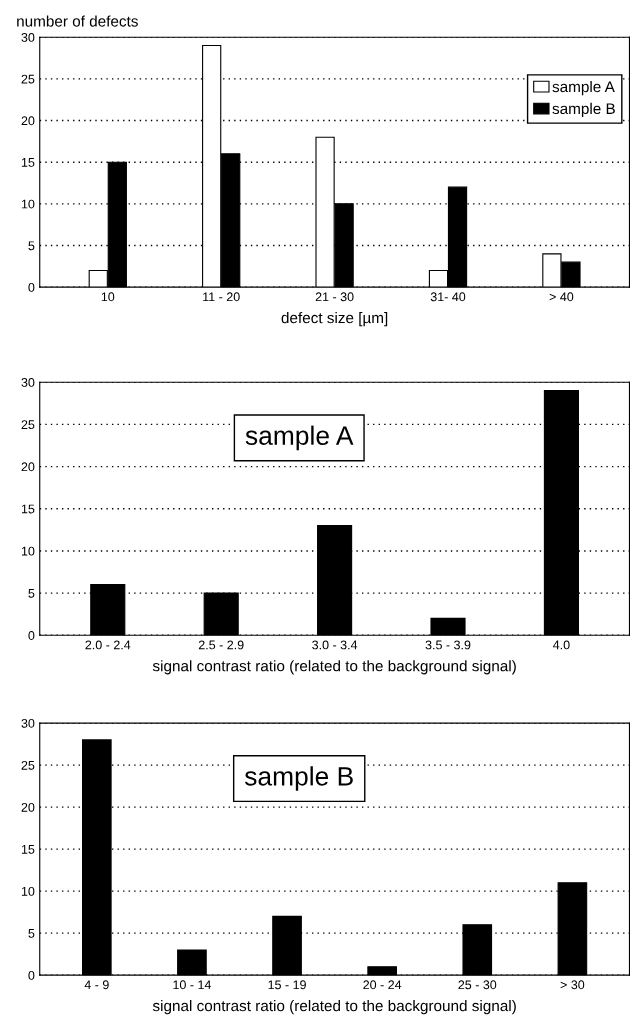  I want to click on annotation: sample B, so click(298, 778).